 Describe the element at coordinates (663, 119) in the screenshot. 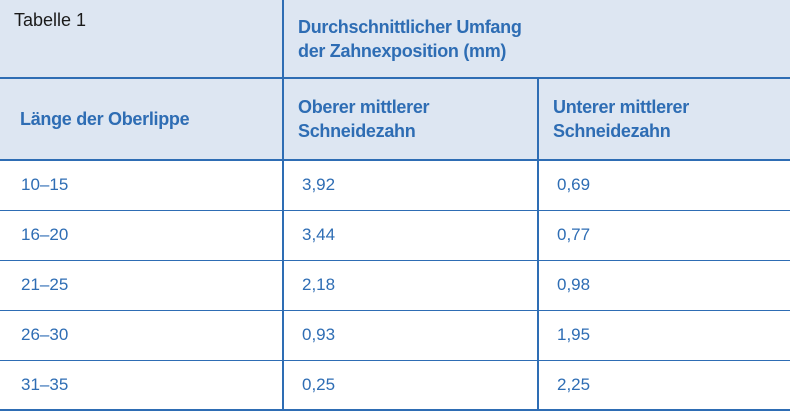

I see `column-header-unterer-schneidezahn: Unterer mittlerer Schneidezahn` at that location.